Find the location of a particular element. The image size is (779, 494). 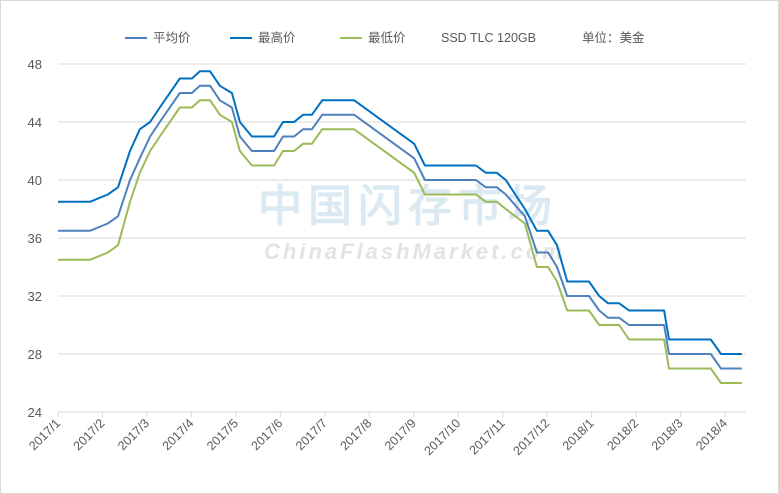

x-tick-label: 2017/11 is located at coordinates (487, 436).